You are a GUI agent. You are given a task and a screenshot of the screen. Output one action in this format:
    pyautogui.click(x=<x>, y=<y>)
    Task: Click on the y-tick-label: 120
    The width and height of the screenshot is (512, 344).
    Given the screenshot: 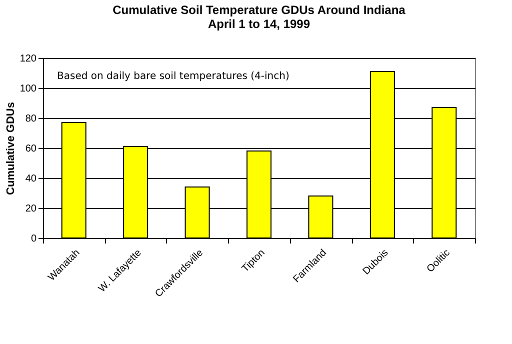 What is the action you would take?
    pyautogui.click(x=28, y=59)
    